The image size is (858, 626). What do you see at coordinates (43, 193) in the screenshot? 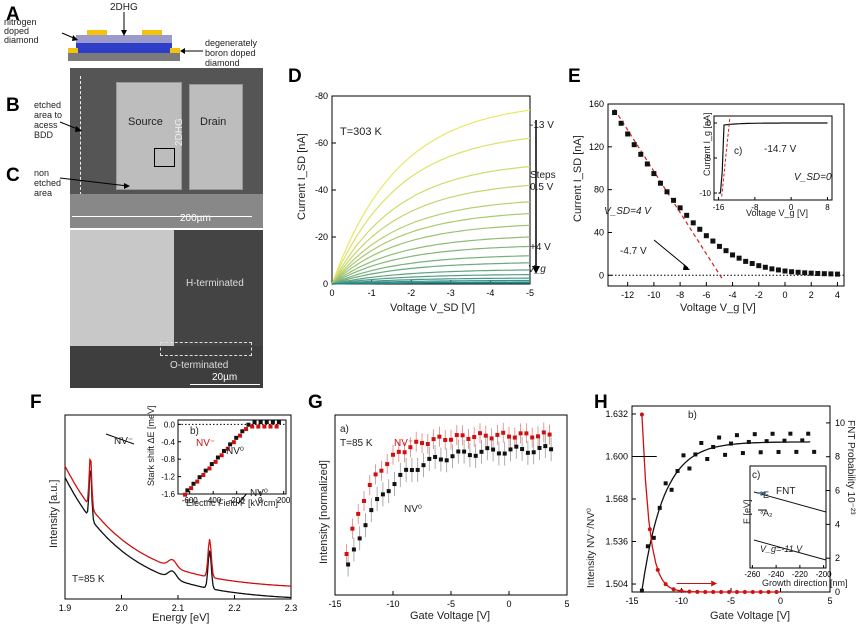
I see `nonetched-line3: area` at bounding box center [43, 193].